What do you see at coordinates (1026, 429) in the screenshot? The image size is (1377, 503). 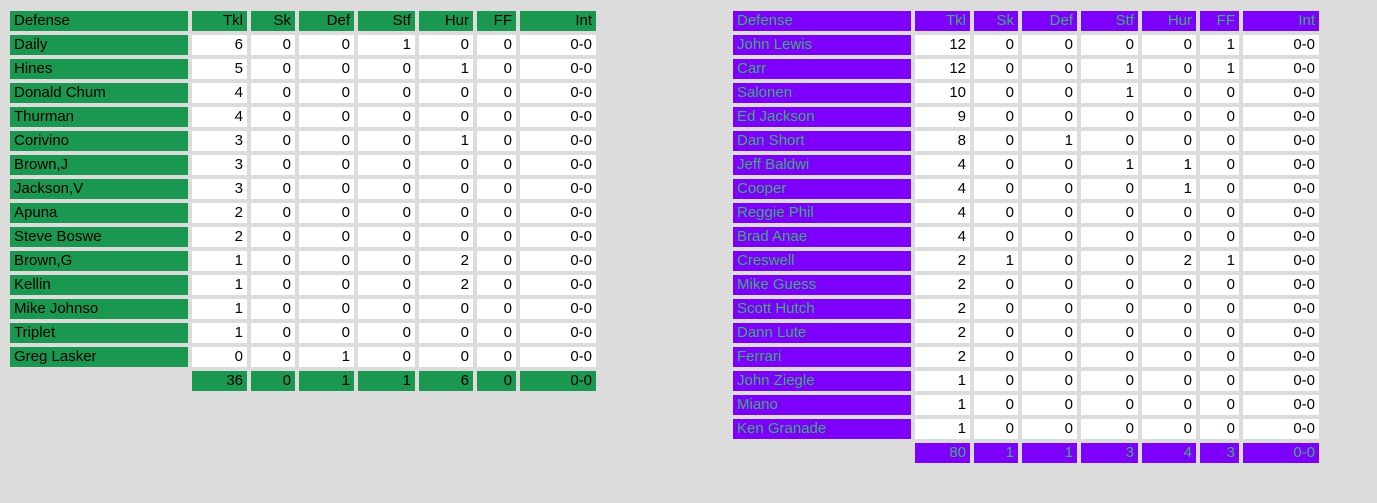 I see `player-row: Ken Granade 1 0 0 0 0 0 0-0` at bounding box center [1026, 429].